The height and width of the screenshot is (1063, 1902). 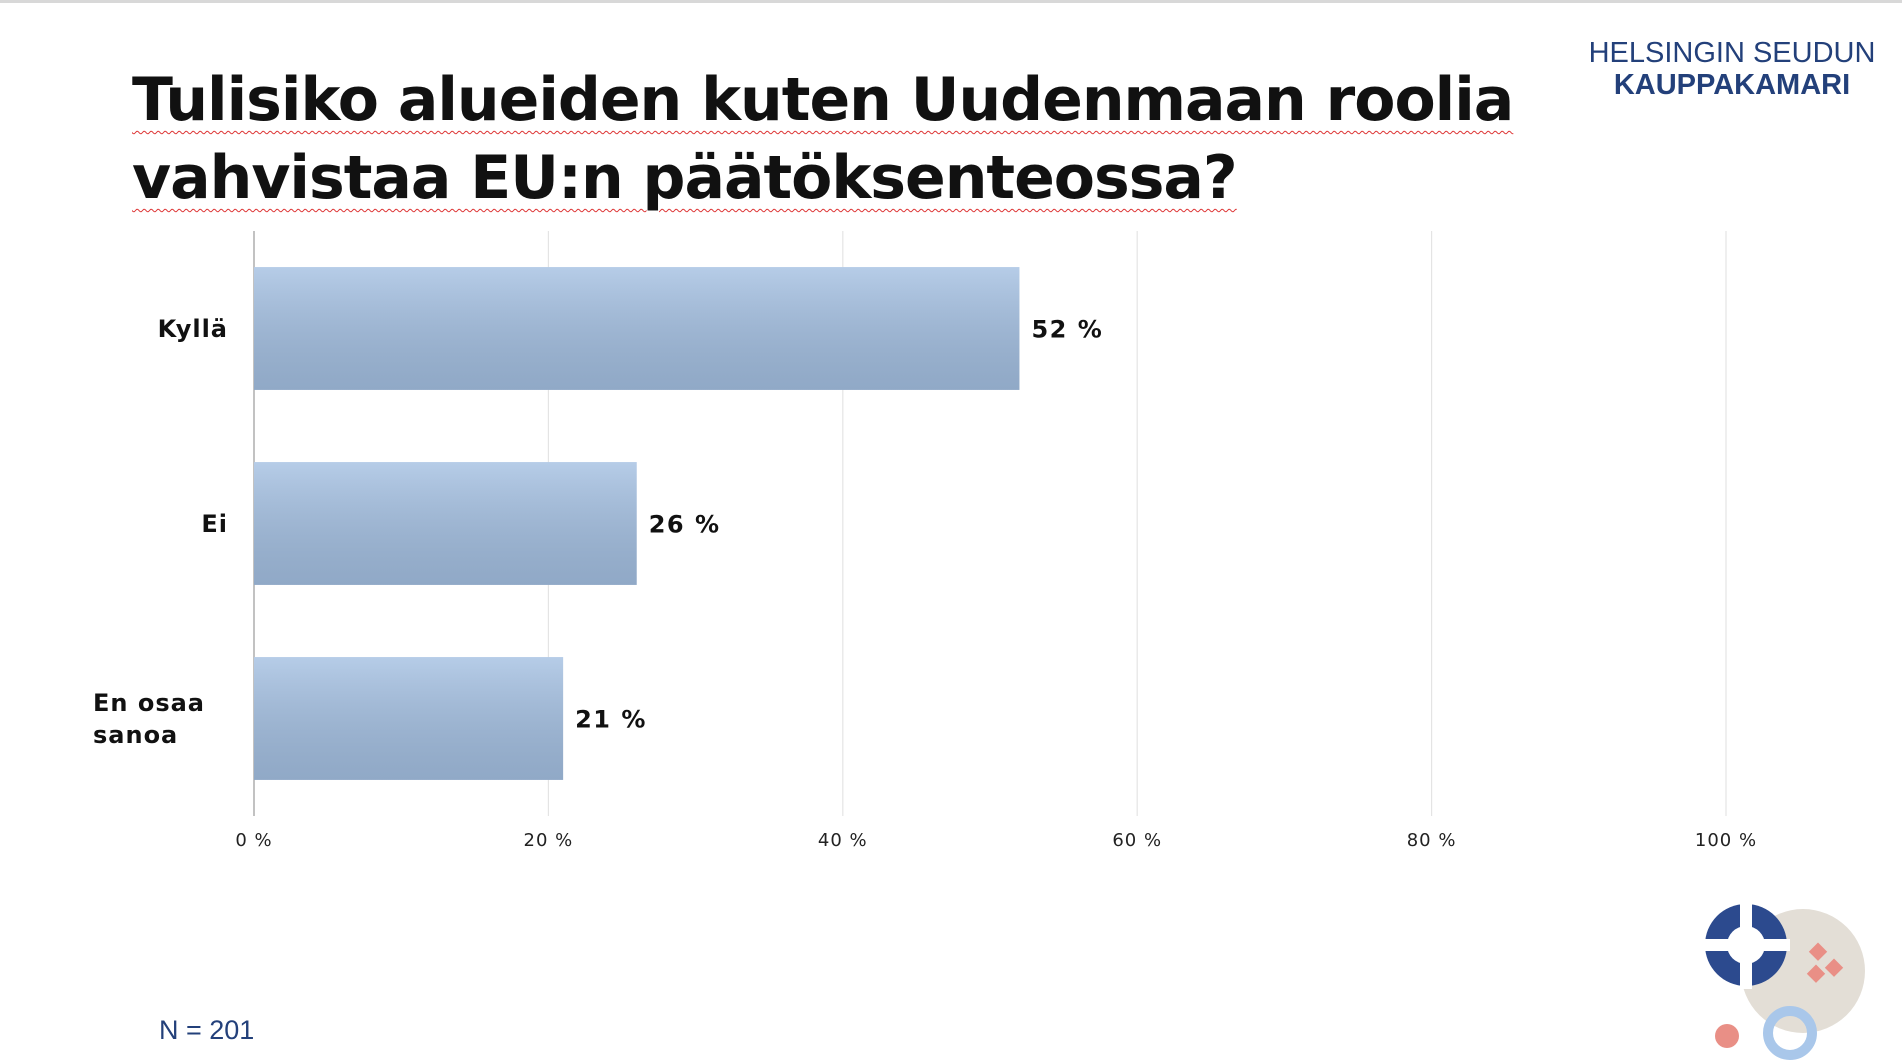 What do you see at coordinates (685, 178) in the screenshot?
I see `chart-title: vahvistaa EU:n päätöksenteossa?` at bounding box center [685, 178].